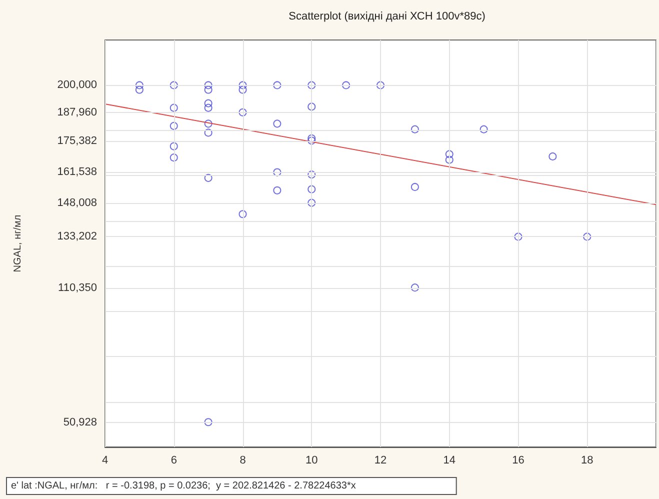 The height and width of the screenshot is (499, 659). I want to click on x-tick-label: 8, so click(243, 460).